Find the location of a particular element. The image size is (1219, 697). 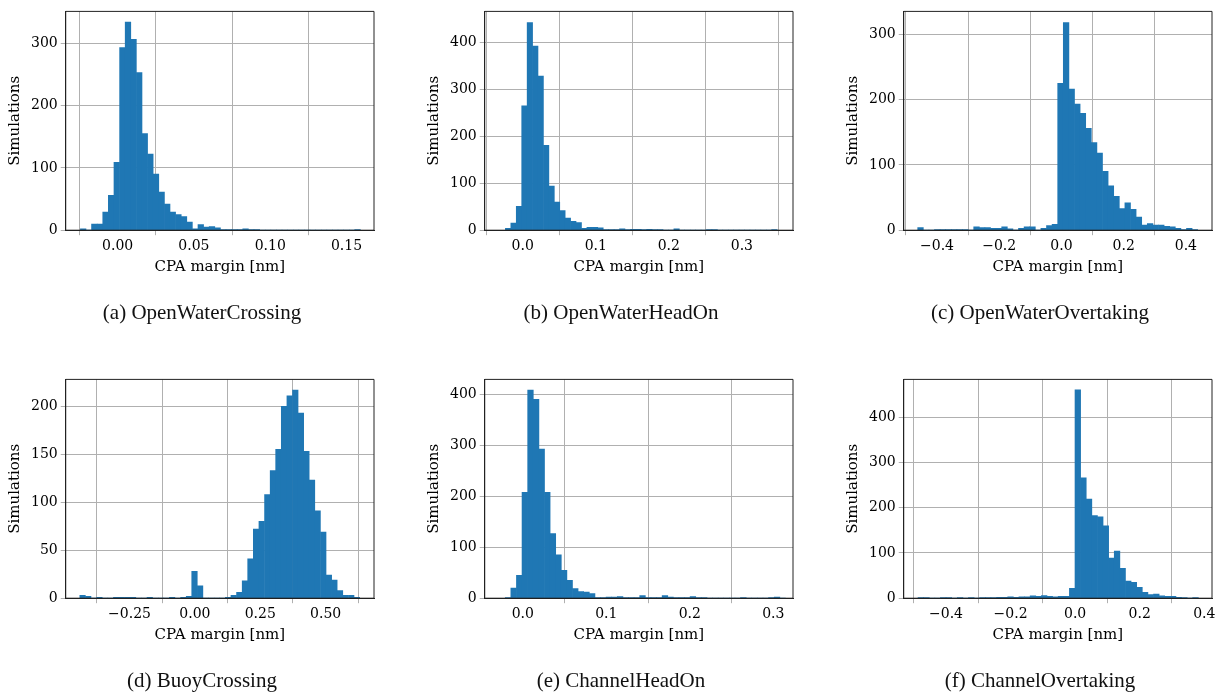

x-tick-label: 0.05 is located at coordinates (194, 245).